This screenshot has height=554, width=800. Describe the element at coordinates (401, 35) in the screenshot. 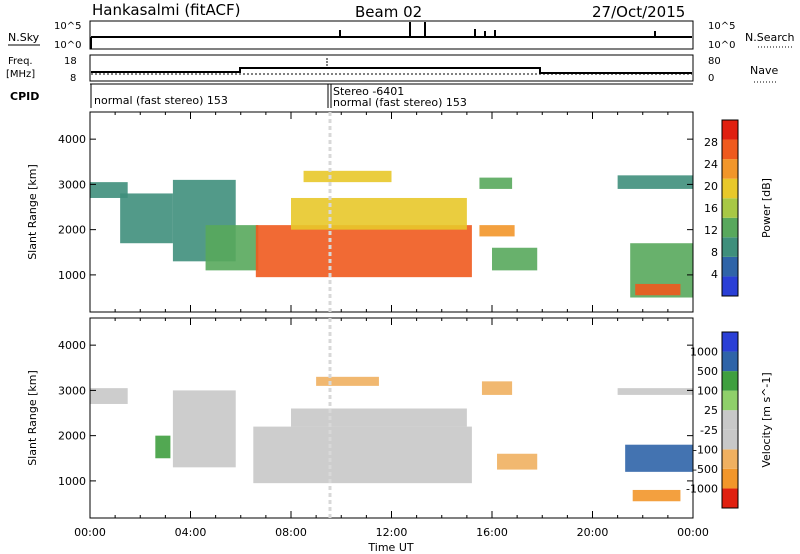

I see `nsky-panel: N.Sky 10^5 10^0 10^5 10^0 N.Search` at that location.